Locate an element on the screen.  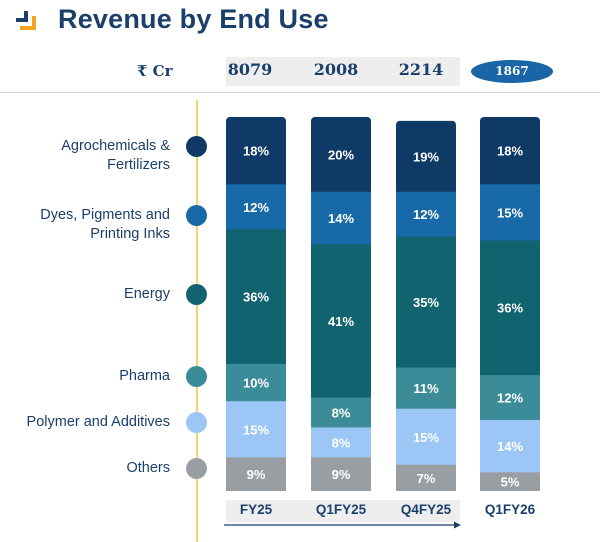
segment-q4fy25-energy is located at coordinates (426, 302).